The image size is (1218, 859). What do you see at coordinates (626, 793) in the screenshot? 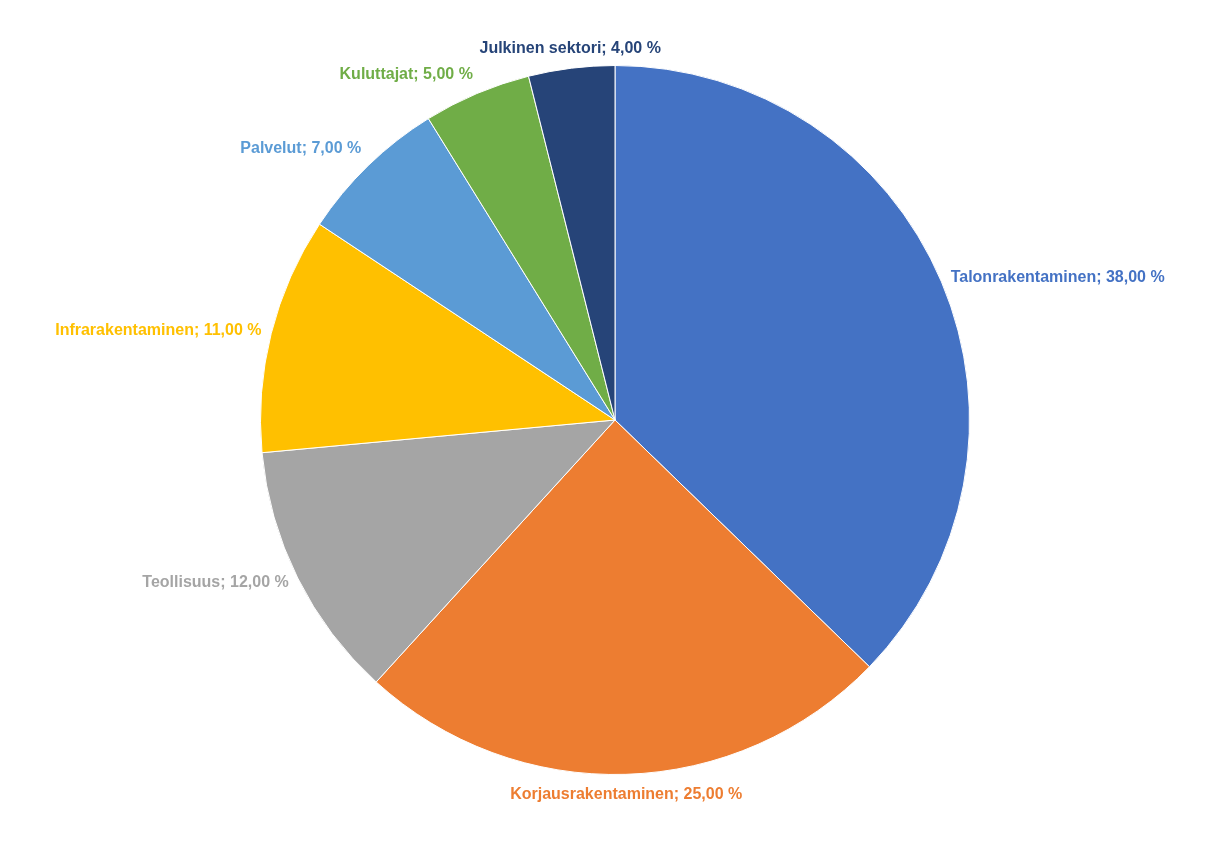
I see `slice-label: Korjausrakentaminen; 25,00 %` at bounding box center [626, 793].